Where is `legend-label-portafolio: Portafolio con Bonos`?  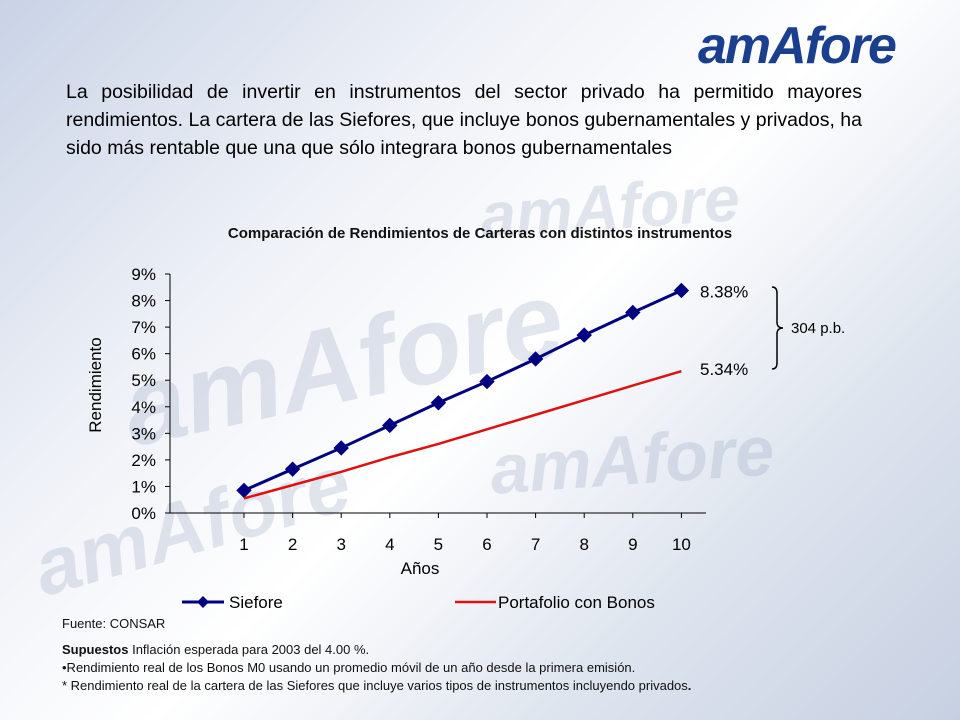
legend-label-portafolio: Portafolio con Bonos is located at coordinates (576, 602).